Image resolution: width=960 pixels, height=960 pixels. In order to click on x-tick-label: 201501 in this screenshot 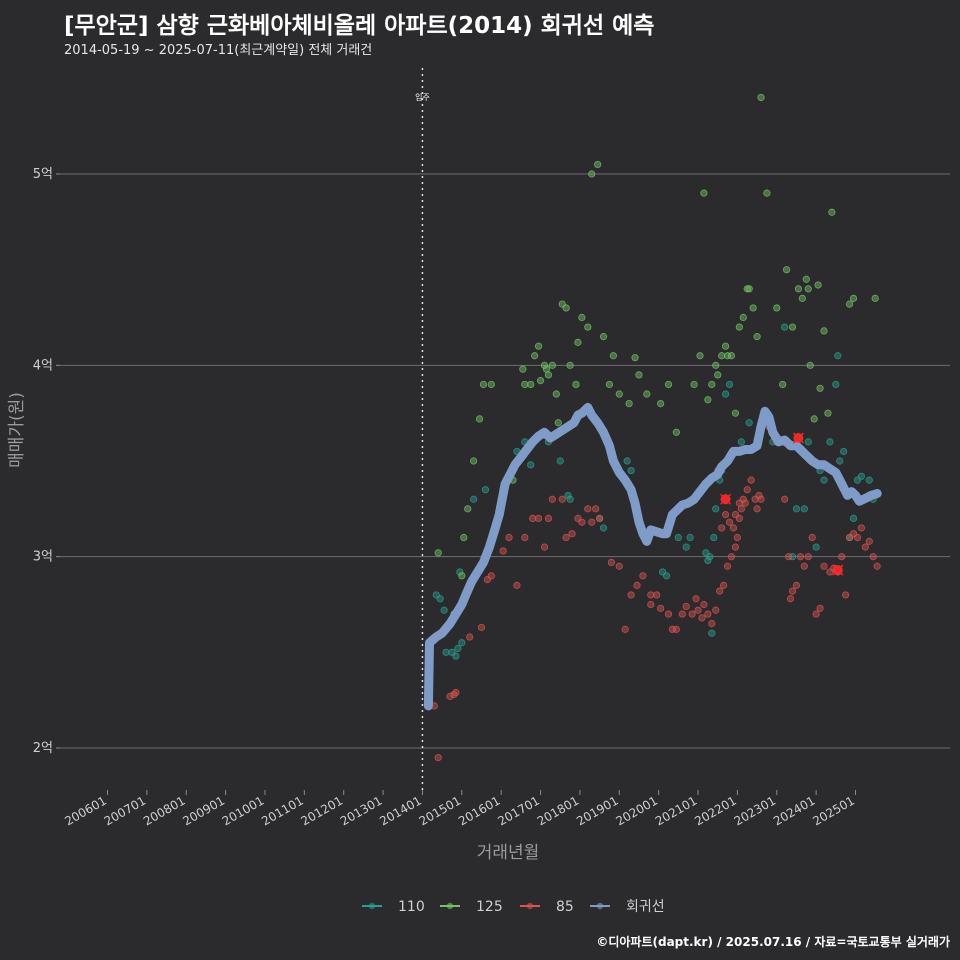, I will do `click(440, 810)`.